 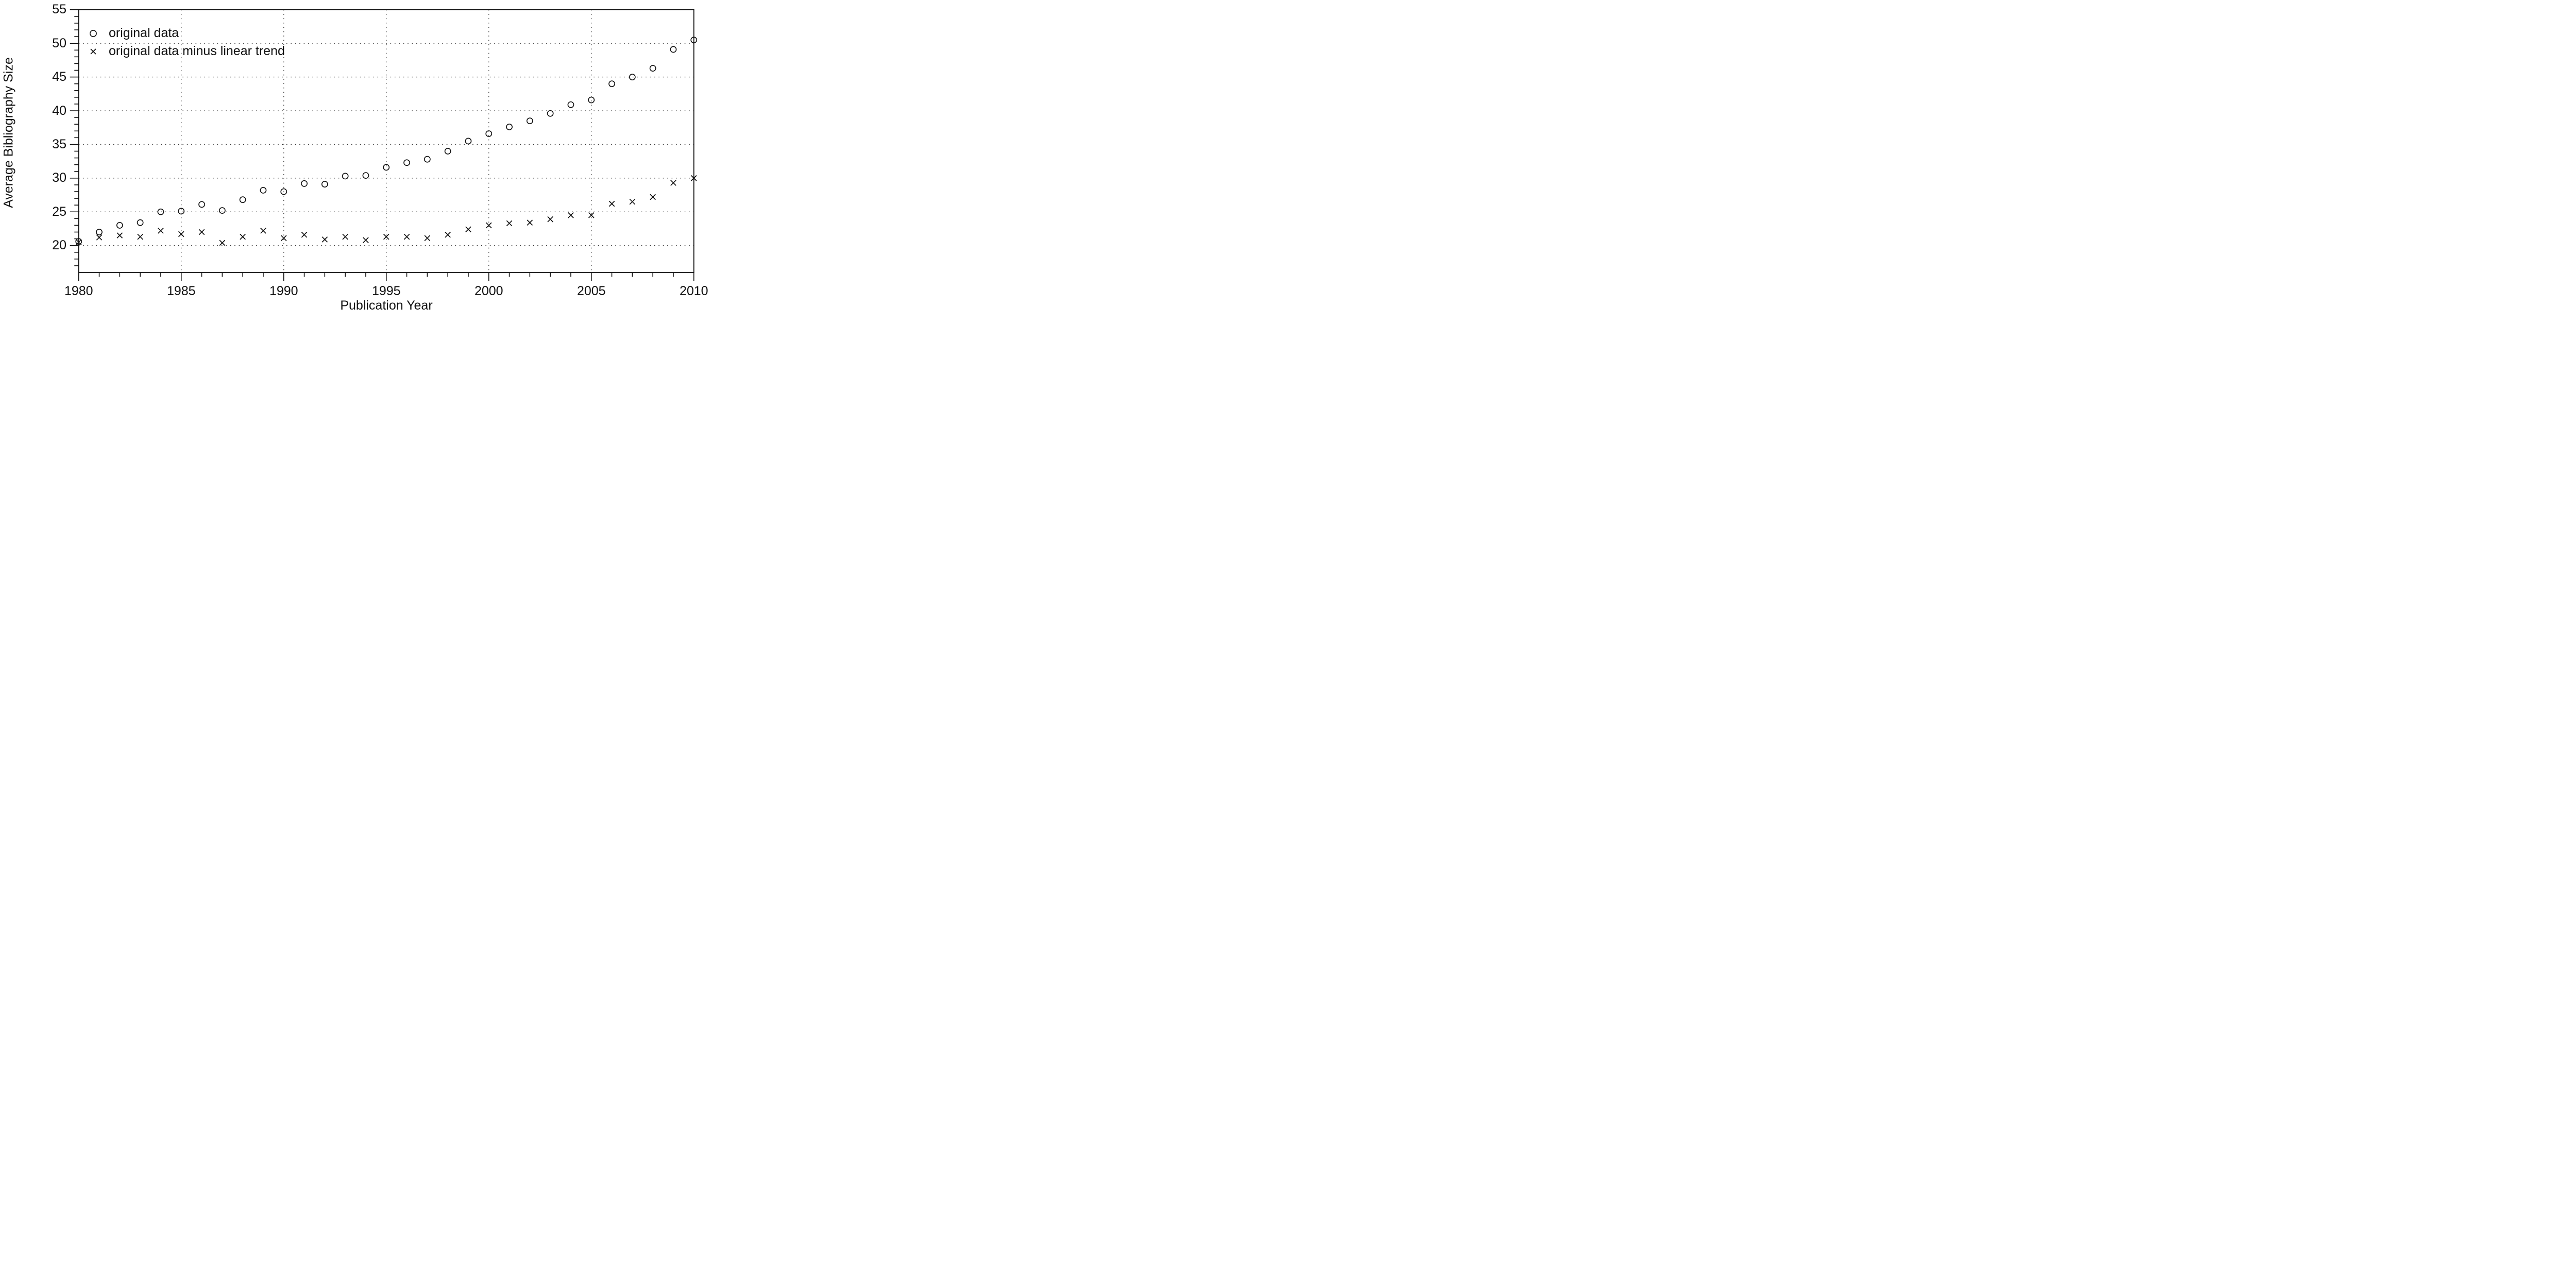 I want to click on y-axis-title: Average Bibliography Size, so click(x=8, y=132).